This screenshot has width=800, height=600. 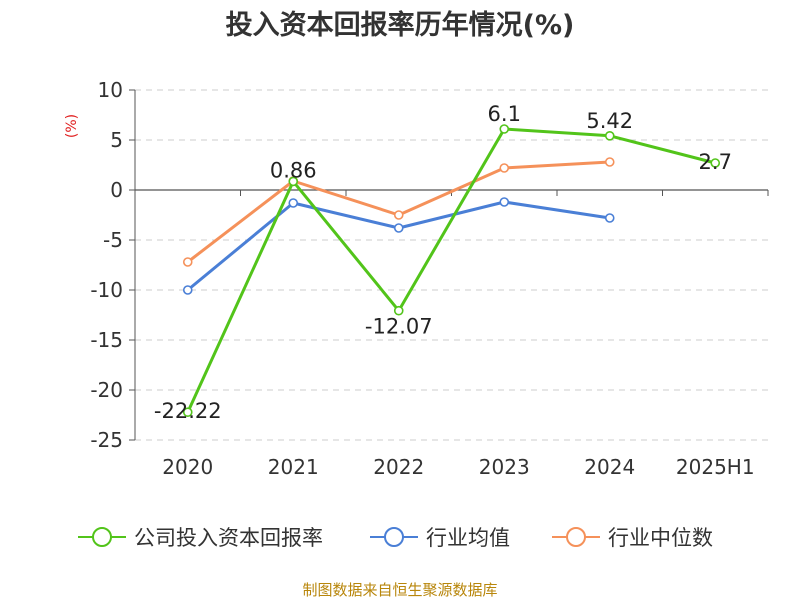 What do you see at coordinates (72, 126) in the screenshot?
I see `y-axis-unit-label: (%)` at bounding box center [72, 126].